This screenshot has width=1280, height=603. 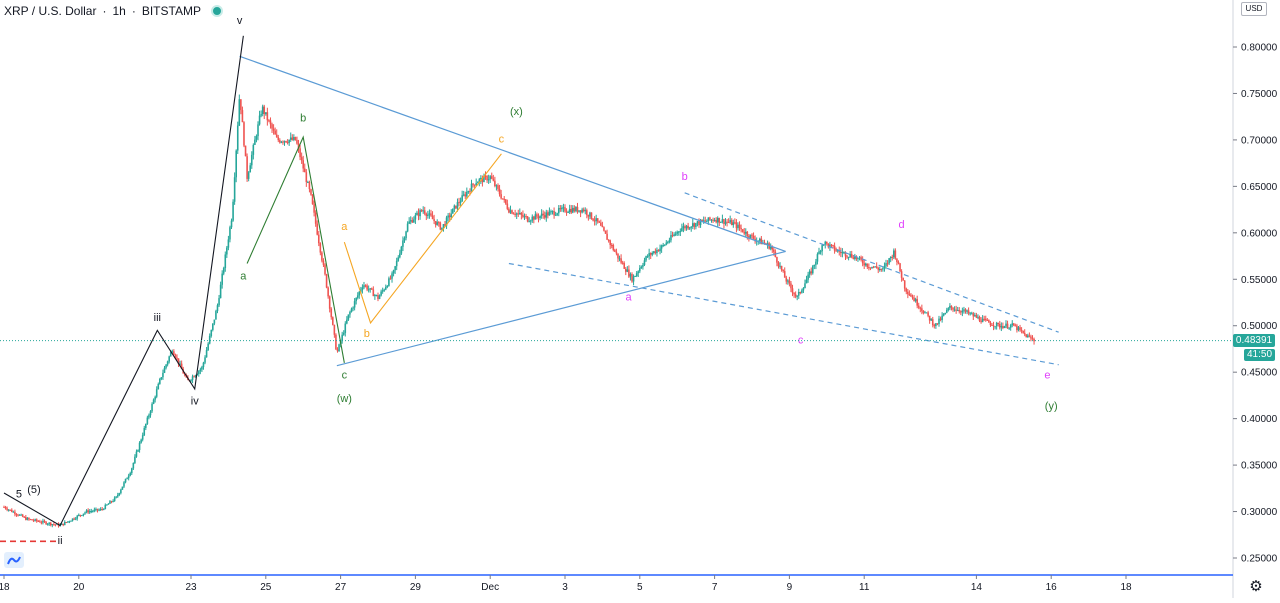 I want to click on currency-label: USD, so click(x=1254, y=9).